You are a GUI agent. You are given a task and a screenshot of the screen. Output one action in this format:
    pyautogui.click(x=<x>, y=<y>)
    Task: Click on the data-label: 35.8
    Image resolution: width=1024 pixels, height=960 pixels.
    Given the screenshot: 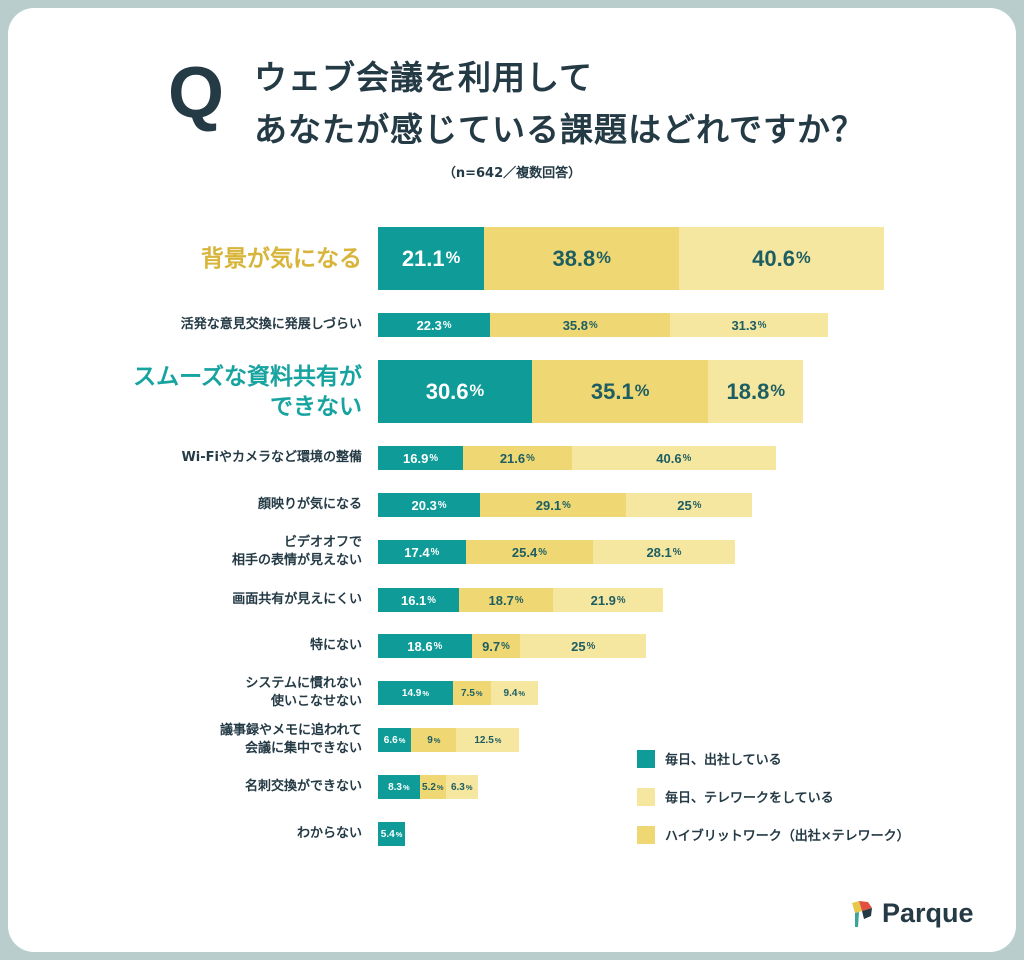 What is the action you would take?
    pyautogui.click(x=575, y=325)
    